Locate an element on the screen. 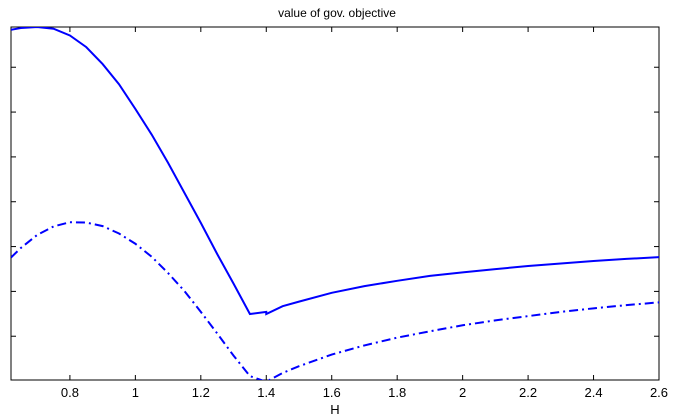  x-tick-label: 1.2 is located at coordinates (201, 392).